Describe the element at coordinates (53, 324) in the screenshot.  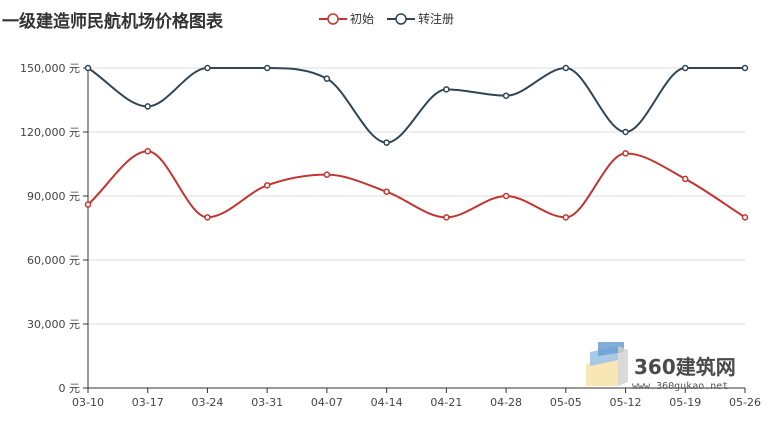
I see `y-tick-label: 30,000 元` at that location.